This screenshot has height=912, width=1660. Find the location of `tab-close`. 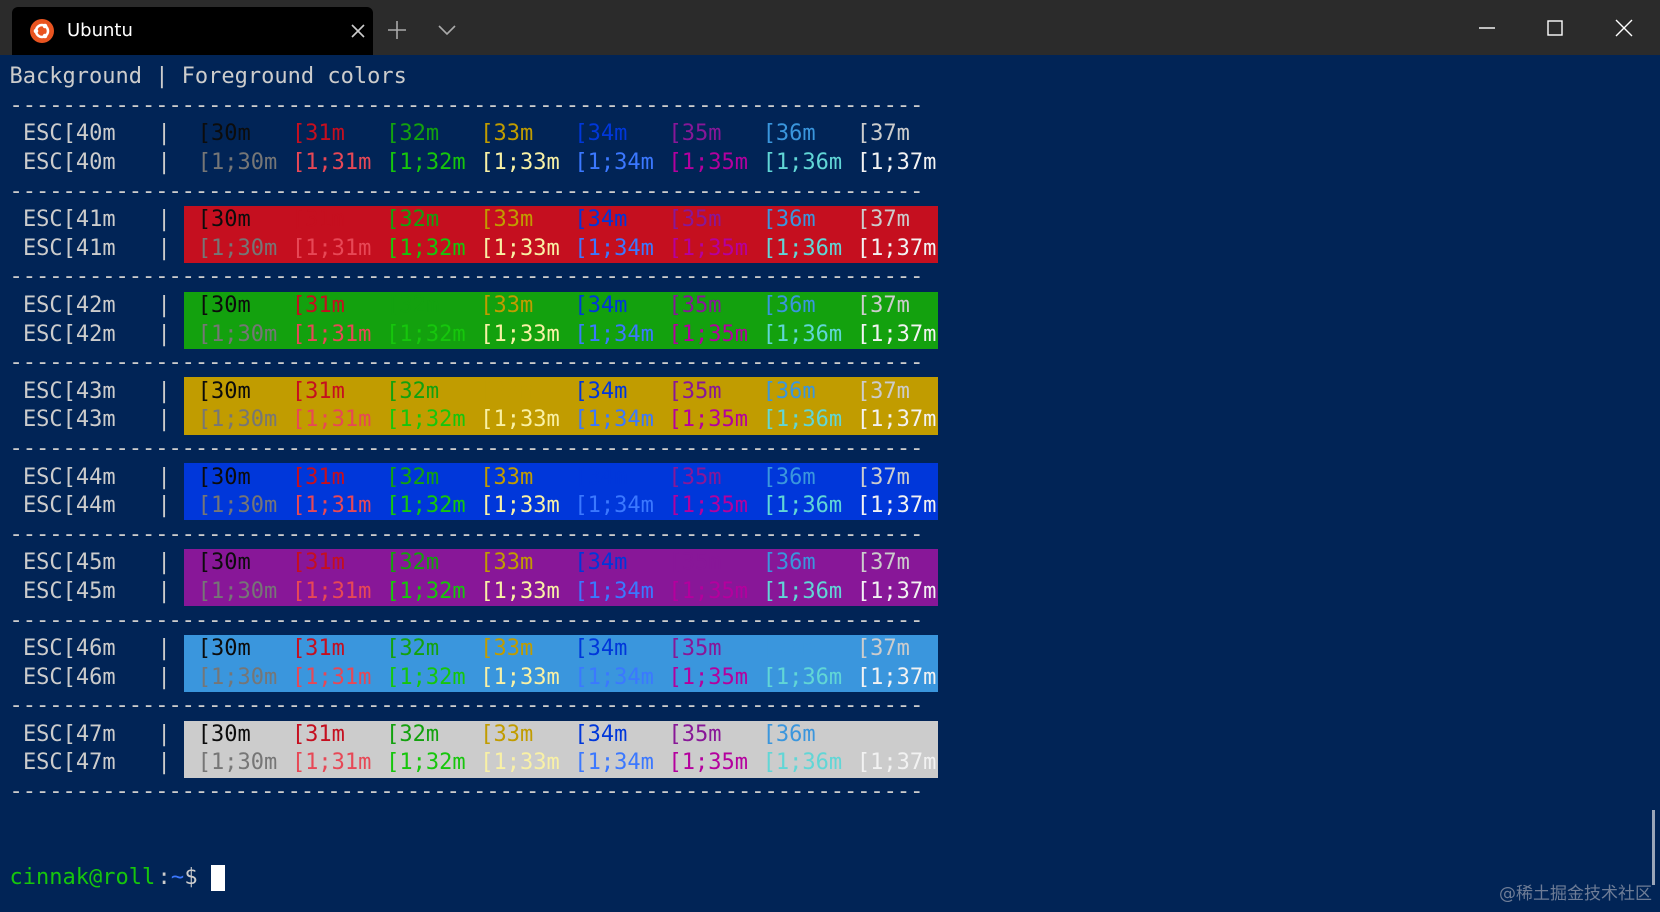

tab-close is located at coordinates (358, 31).